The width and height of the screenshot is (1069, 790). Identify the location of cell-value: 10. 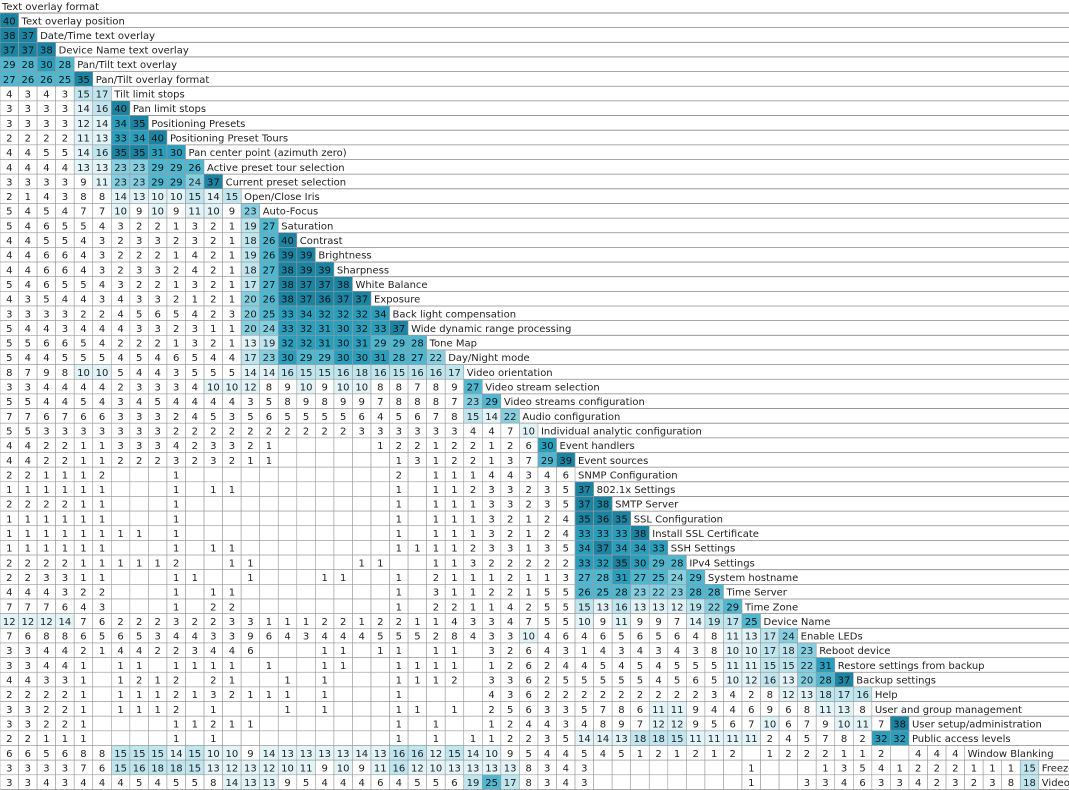
(732, 651).